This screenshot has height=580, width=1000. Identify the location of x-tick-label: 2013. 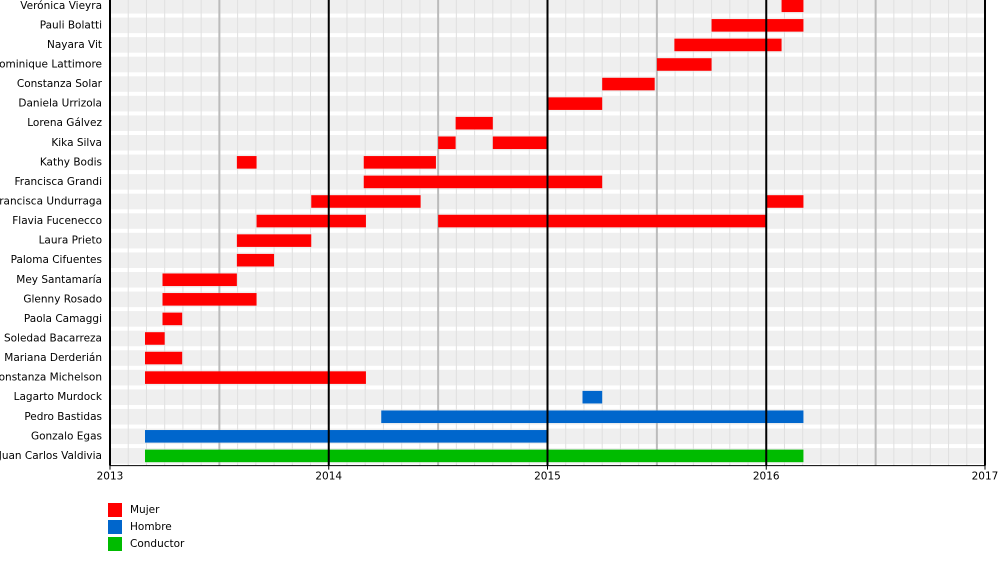
(110, 477).